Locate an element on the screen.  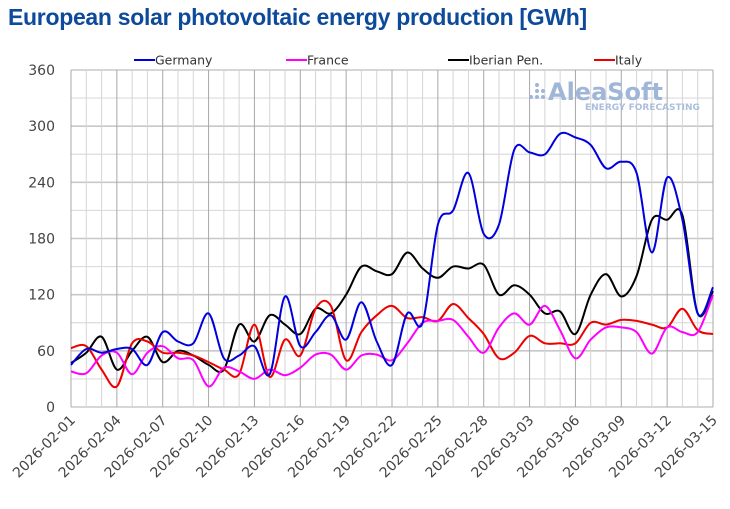
watermark-brand: AleaSoft is located at coordinates (605, 92).